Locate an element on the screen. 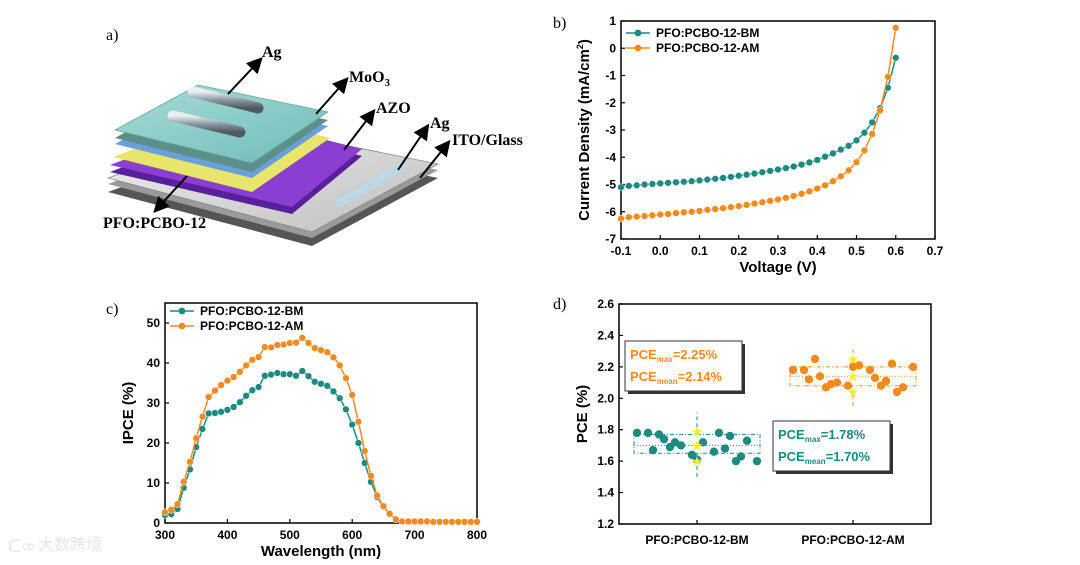 The width and height of the screenshot is (1080, 565). y-tick-label: 2.0 is located at coordinates (605, 398).